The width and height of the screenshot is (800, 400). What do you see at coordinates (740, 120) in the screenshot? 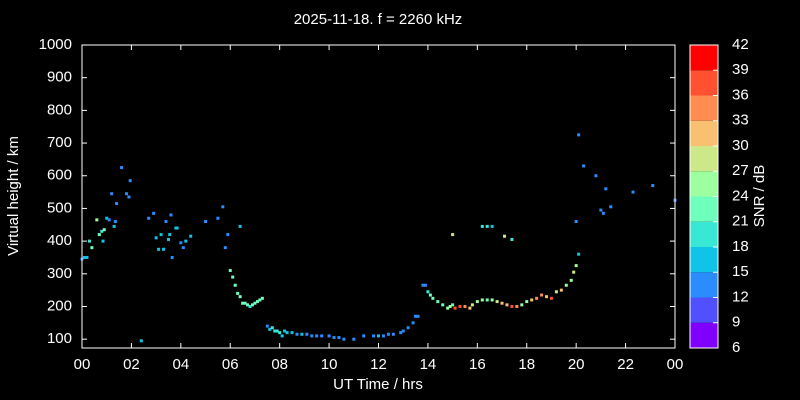
I see `colorbar-tick-label: 33` at bounding box center [740, 120].